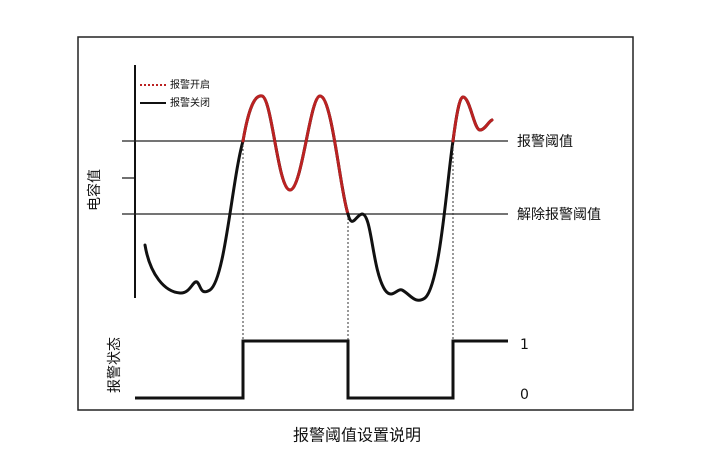 Image resolution: width=725 pixels, height=454 pixels. I want to click on state-low-label: 0, so click(524, 395).